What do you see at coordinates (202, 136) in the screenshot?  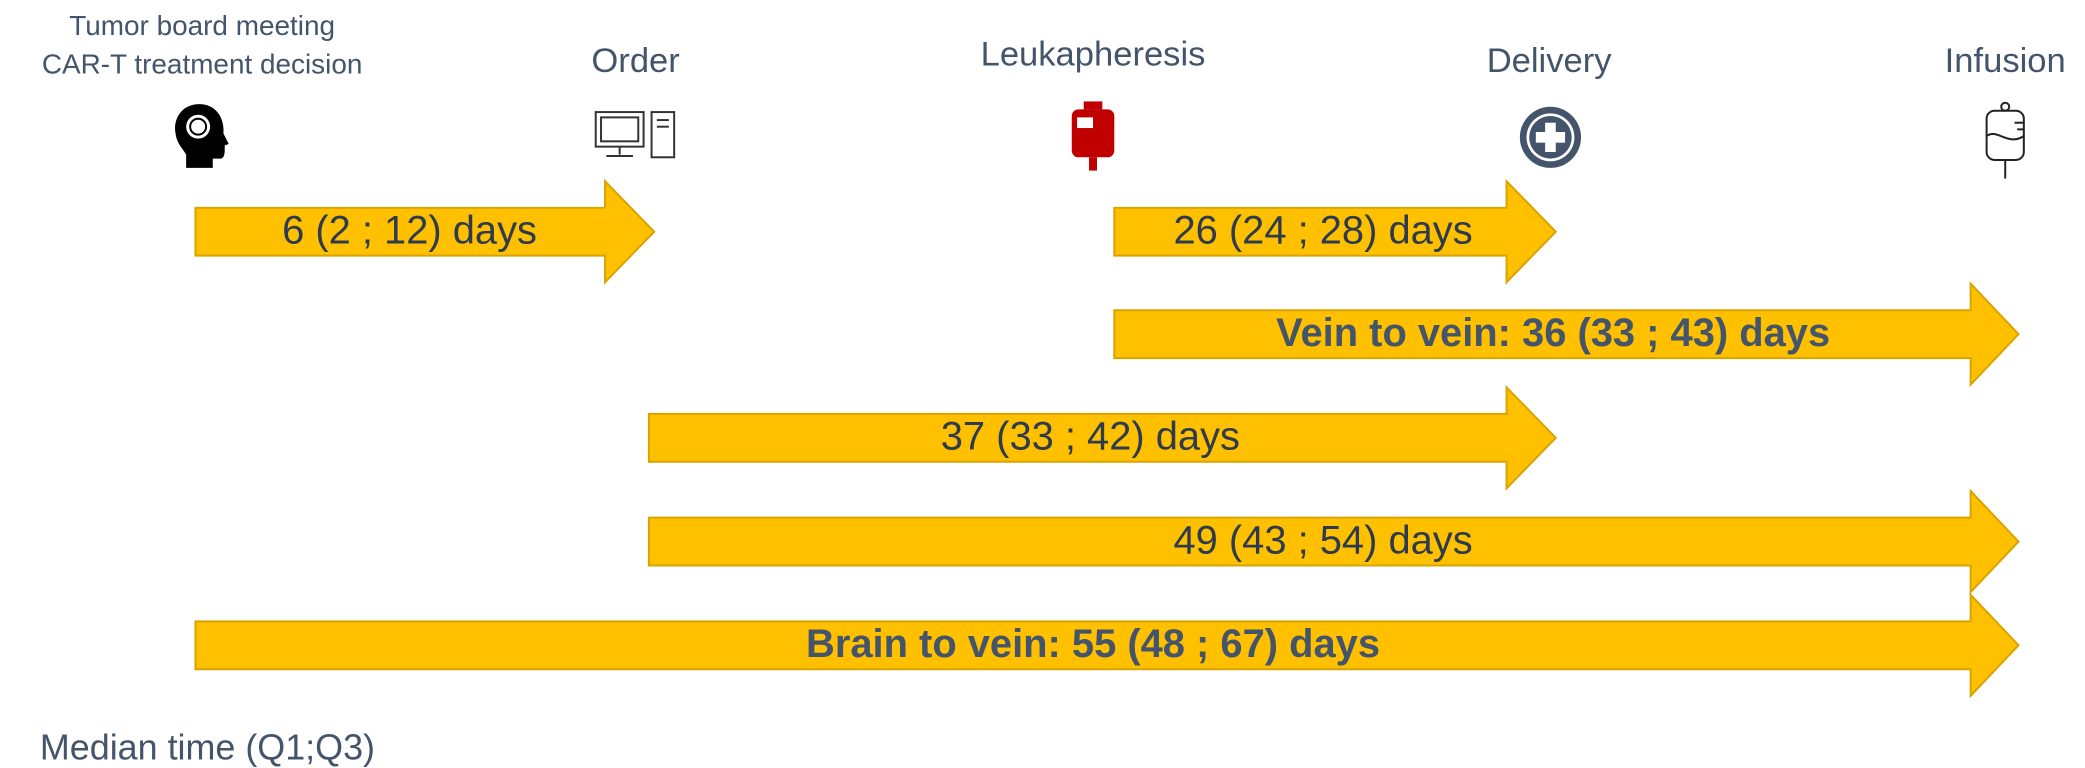 I see `brain-head-icon` at bounding box center [202, 136].